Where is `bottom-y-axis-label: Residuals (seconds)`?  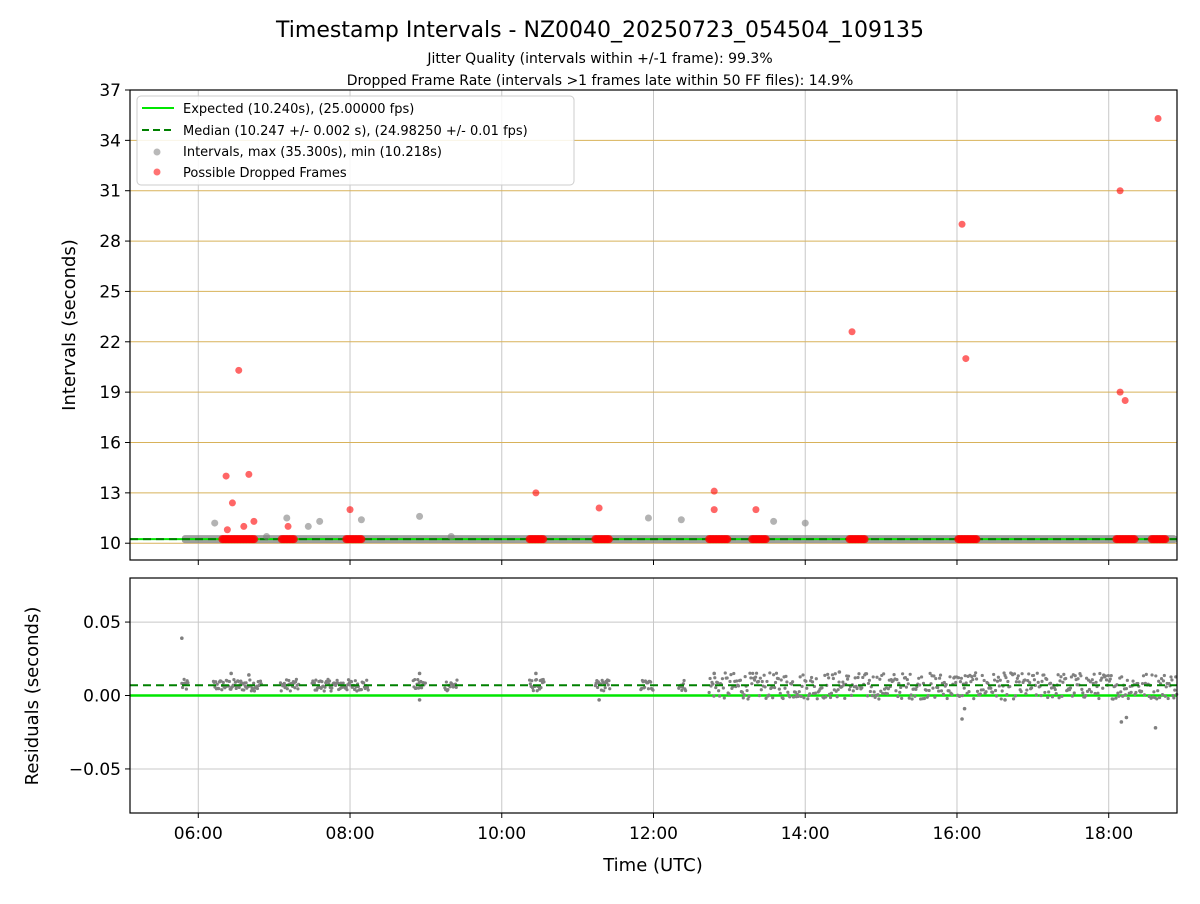
bottom-y-axis-label: Residuals (seconds) is located at coordinates (32, 696).